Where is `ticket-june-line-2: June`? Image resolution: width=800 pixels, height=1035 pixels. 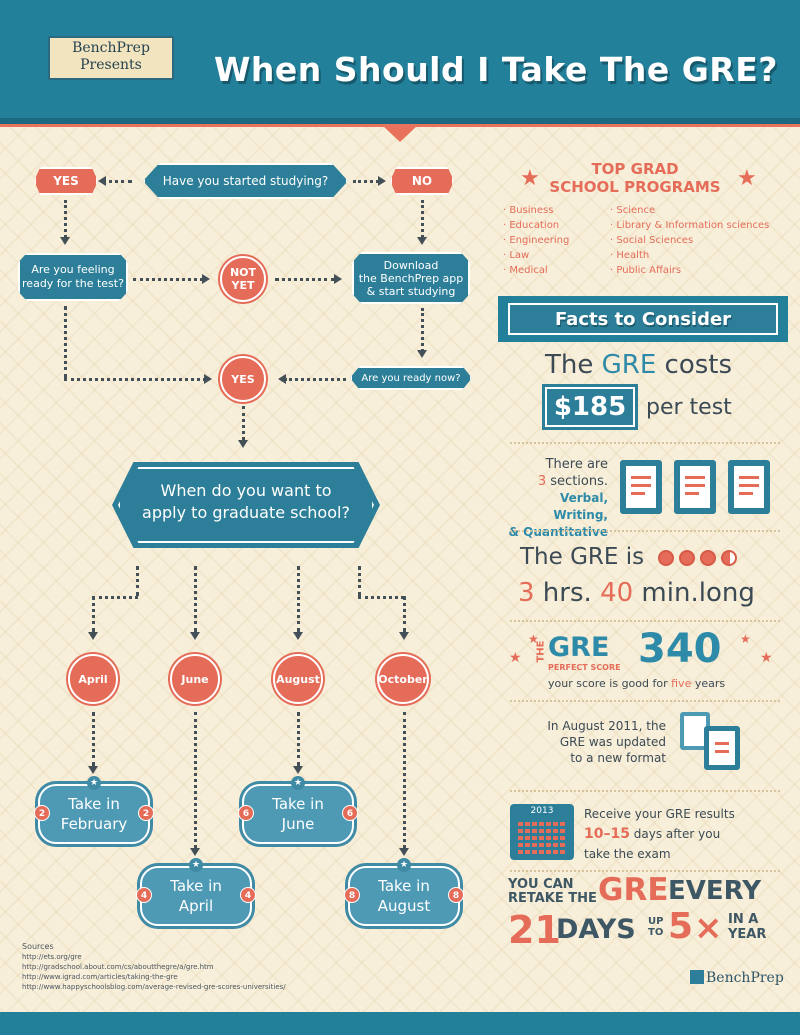
ticket-june-line-2: June is located at coordinates (298, 824).